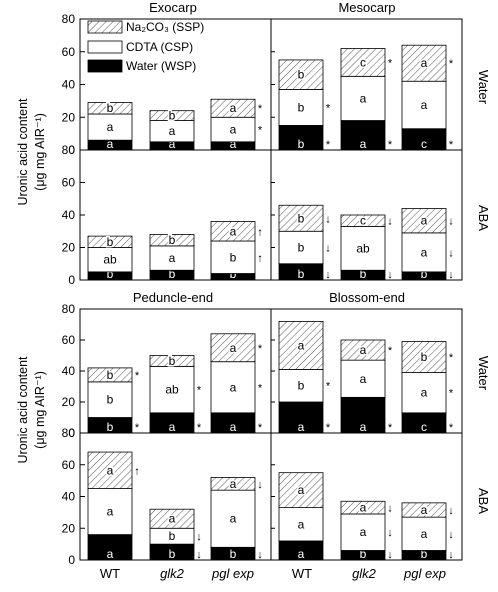 Image resolution: width=498 pixels, height=592 pixels. What do you see at coordinates (366, 371) in the screenshot?
I see `panel-blossom-end-water: a * b * a a * a a * c * a * b *` at bounding box center [366, 371].